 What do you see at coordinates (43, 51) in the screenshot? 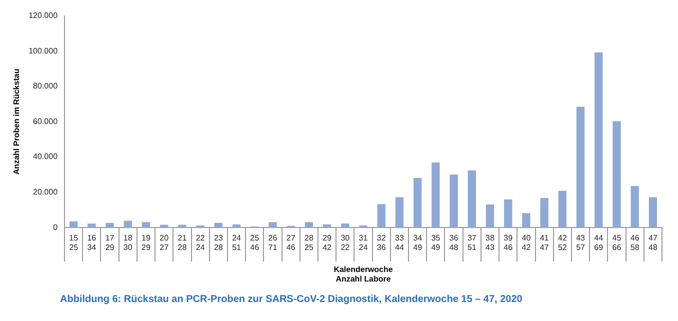
I see `y-tick-label: 100.000` at bounding box center [43, 51].